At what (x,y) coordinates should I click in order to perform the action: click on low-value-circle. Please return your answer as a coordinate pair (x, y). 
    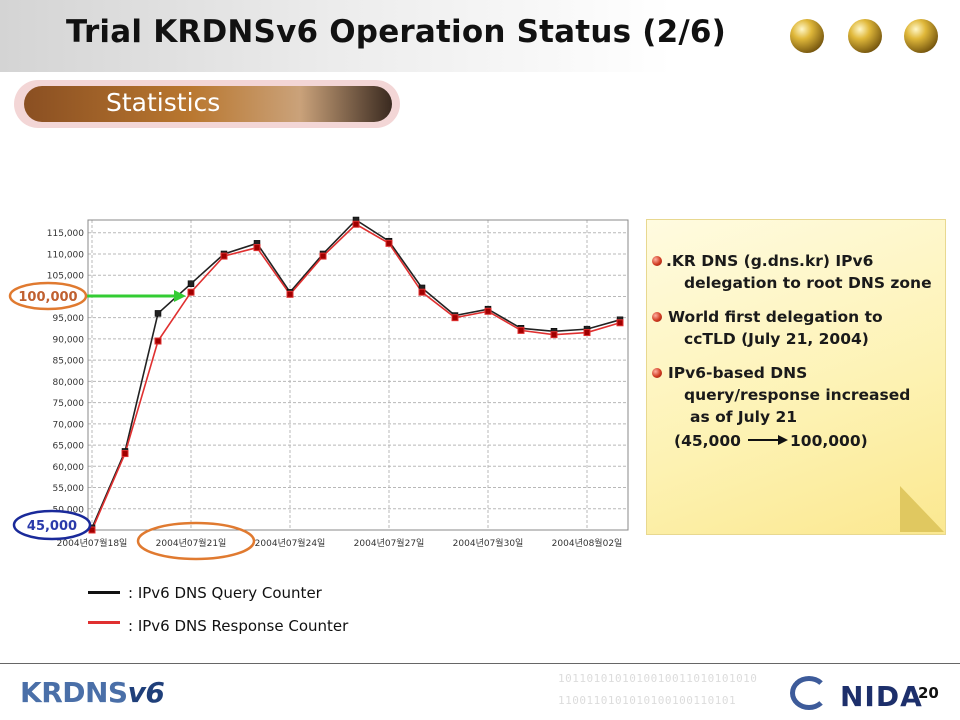
    Looking at the image, I should click on (52, 525).